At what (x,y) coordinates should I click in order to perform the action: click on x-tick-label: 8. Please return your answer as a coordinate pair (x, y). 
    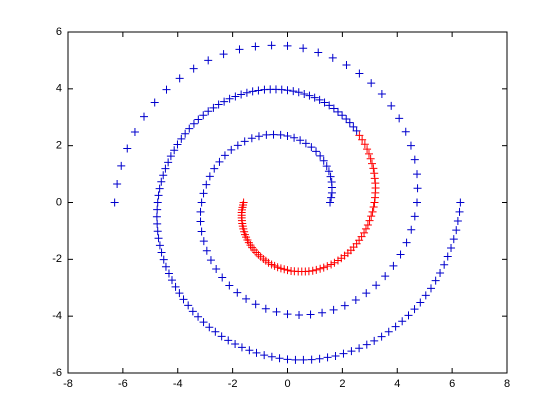
    Looking at the image, I should click on (507, 384).